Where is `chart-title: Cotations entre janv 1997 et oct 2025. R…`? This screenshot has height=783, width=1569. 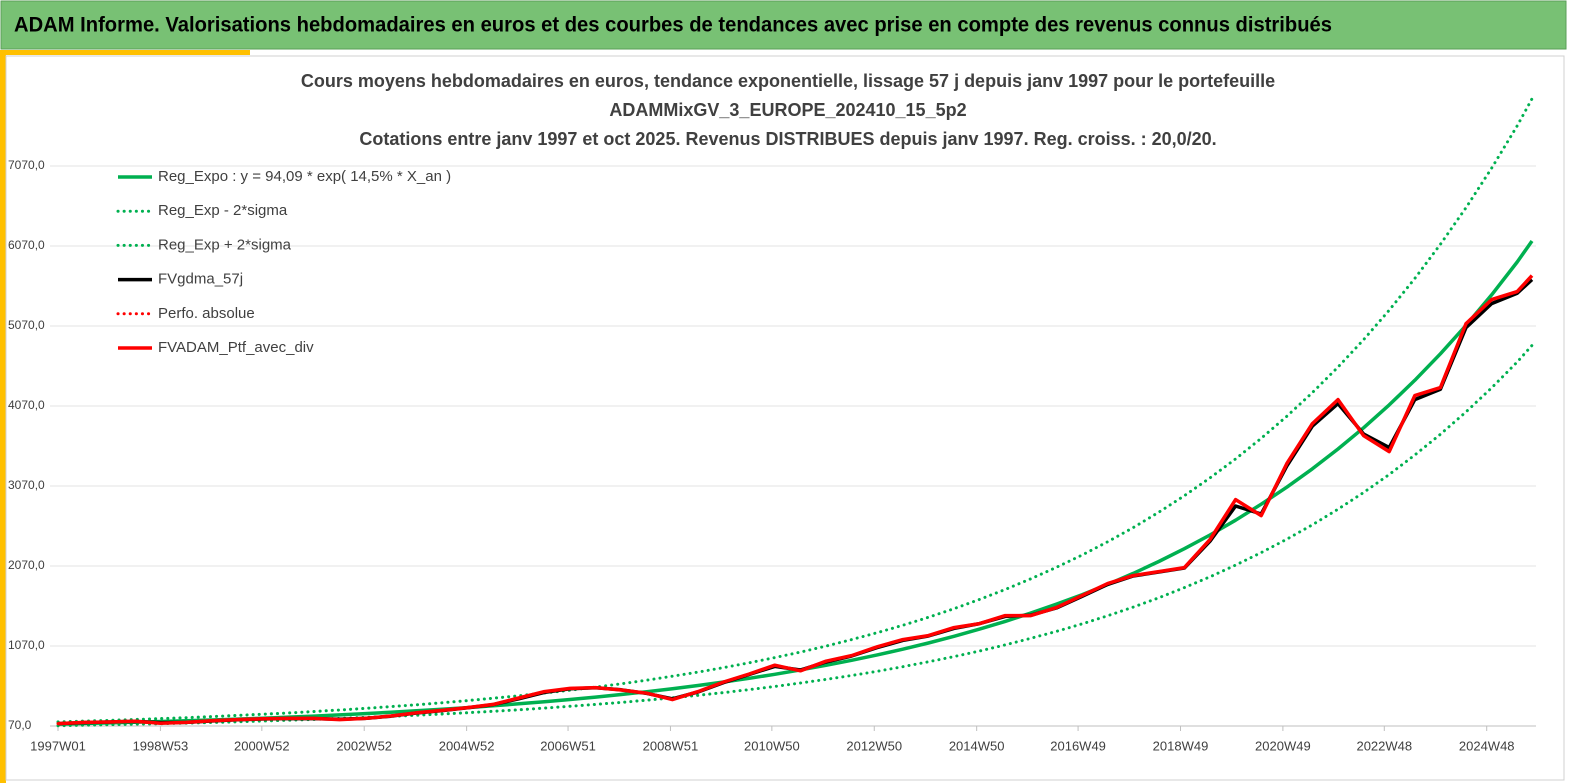
chart-title: Cotations entre janv 1997 et oct 2025. R… is located at coordinates (787, 139).